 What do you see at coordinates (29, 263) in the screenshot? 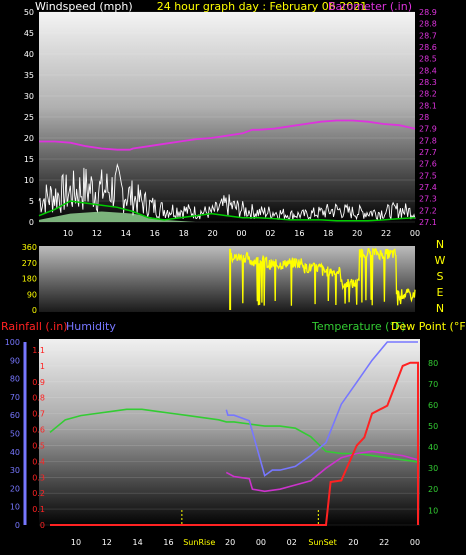
I see `direction-tick-label: 270` at bounding box center [29, 263].